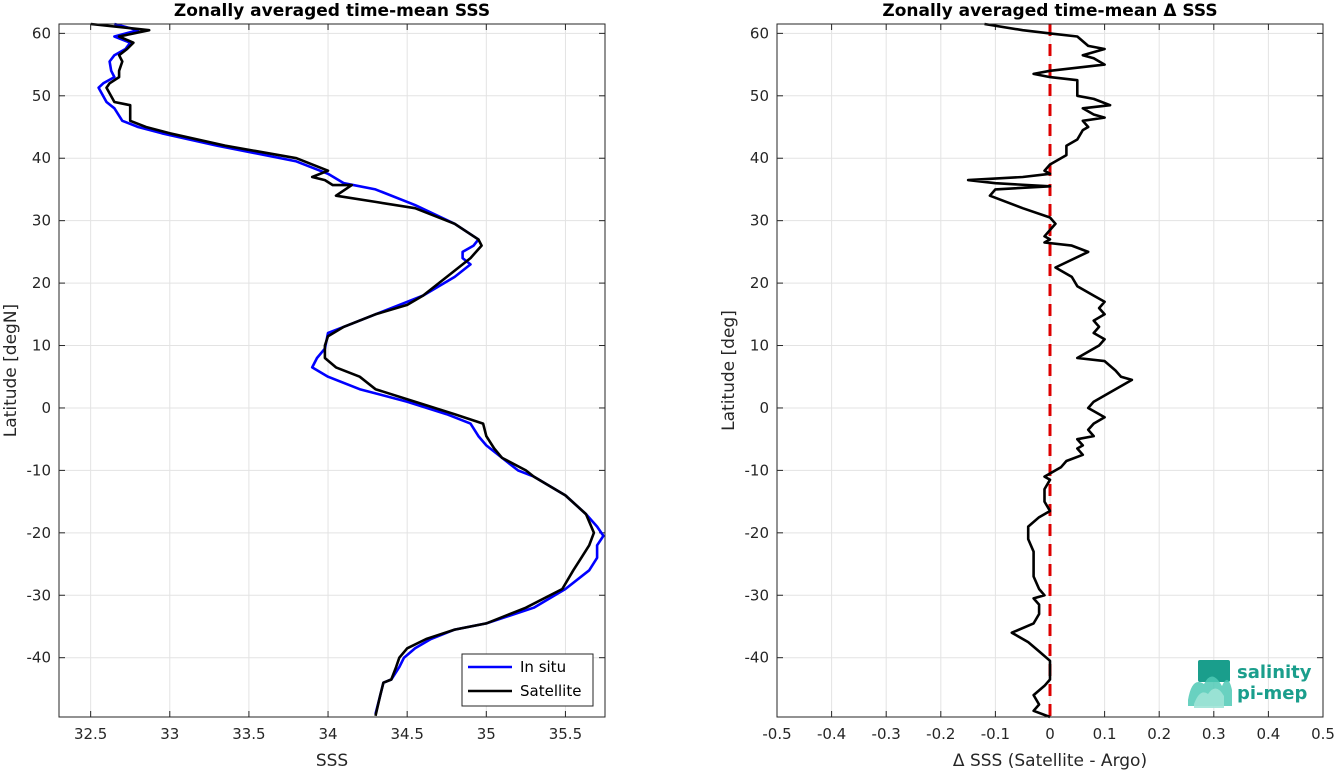 The image size is (1336, 770). What do you see at coordinates (550, 691) in the screenshot?
I see `legend-entry-label: Satellite` at bounding box center [550, 691].